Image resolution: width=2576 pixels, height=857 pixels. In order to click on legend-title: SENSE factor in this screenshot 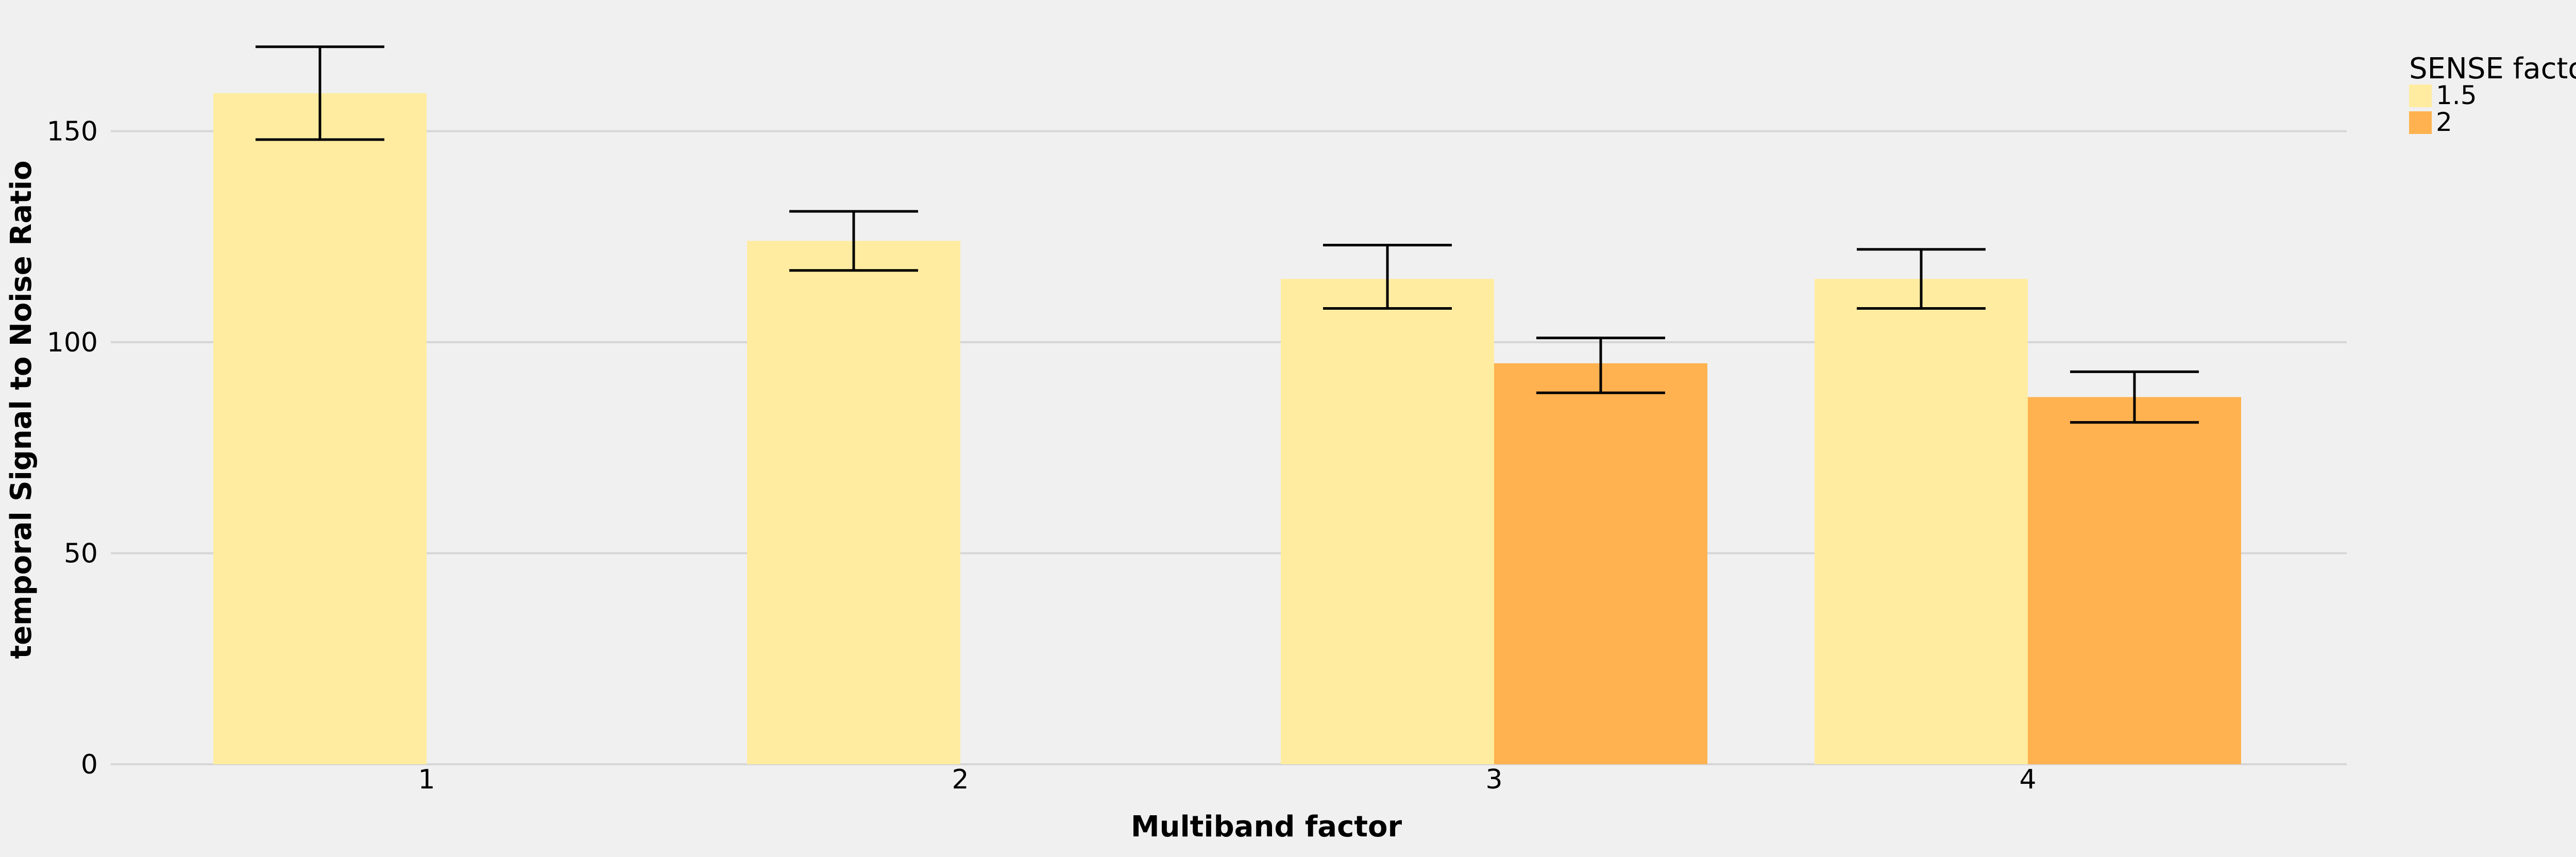, I will do `click(2492, 69)`.